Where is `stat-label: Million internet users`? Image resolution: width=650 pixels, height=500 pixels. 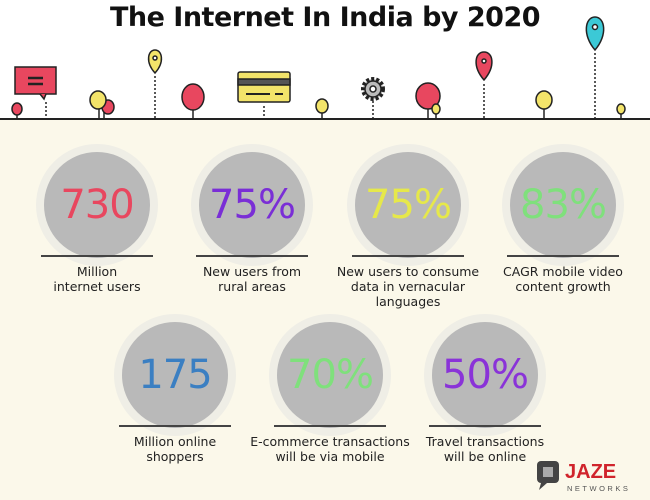 stat-label: Million internet users is located at coordinates (97, 279).